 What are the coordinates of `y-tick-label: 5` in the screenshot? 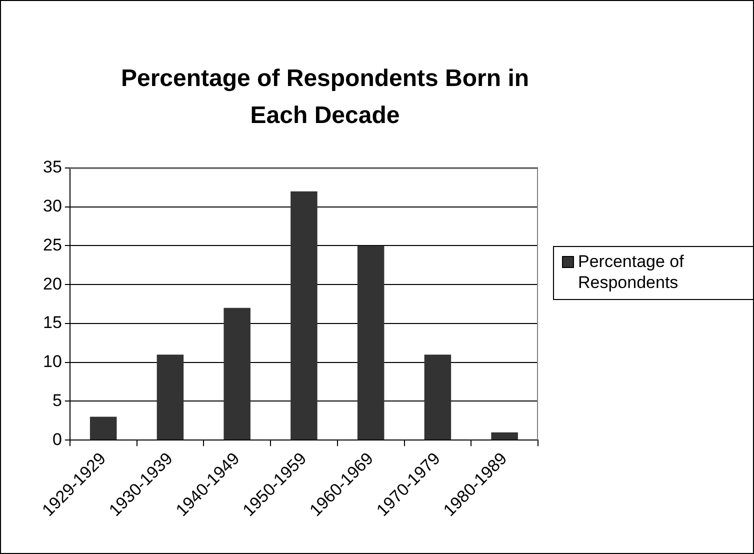 It's located at (57, 400).